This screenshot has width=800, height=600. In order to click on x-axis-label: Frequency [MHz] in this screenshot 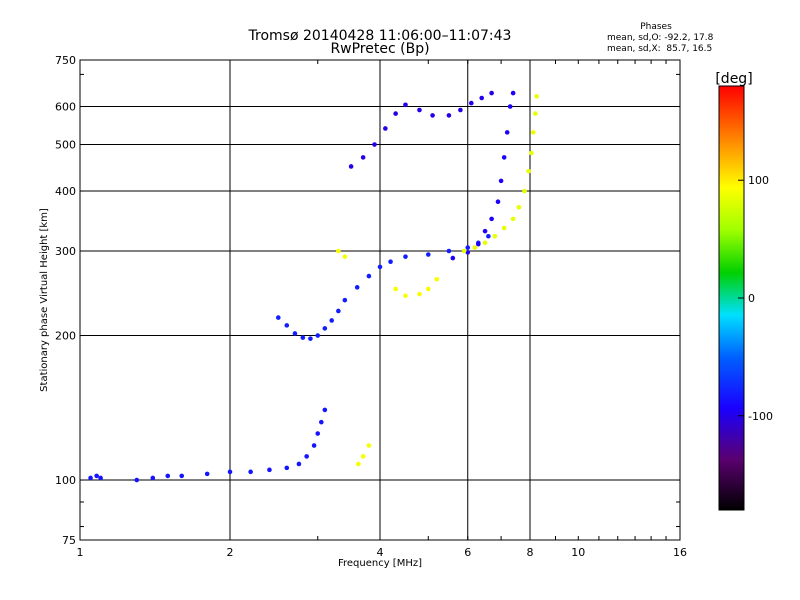, I will do `click(380, 563)`.